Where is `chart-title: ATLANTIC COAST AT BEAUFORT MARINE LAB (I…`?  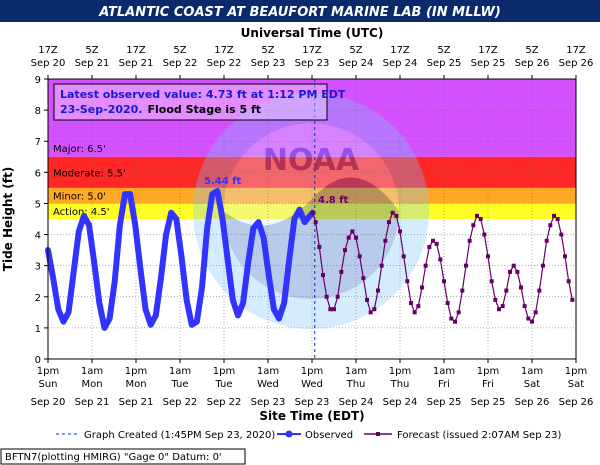
chart-title: ATLANTIC COAST AT BEAUFORT MARINE LAB (I… is located at coordinates (299, 12).